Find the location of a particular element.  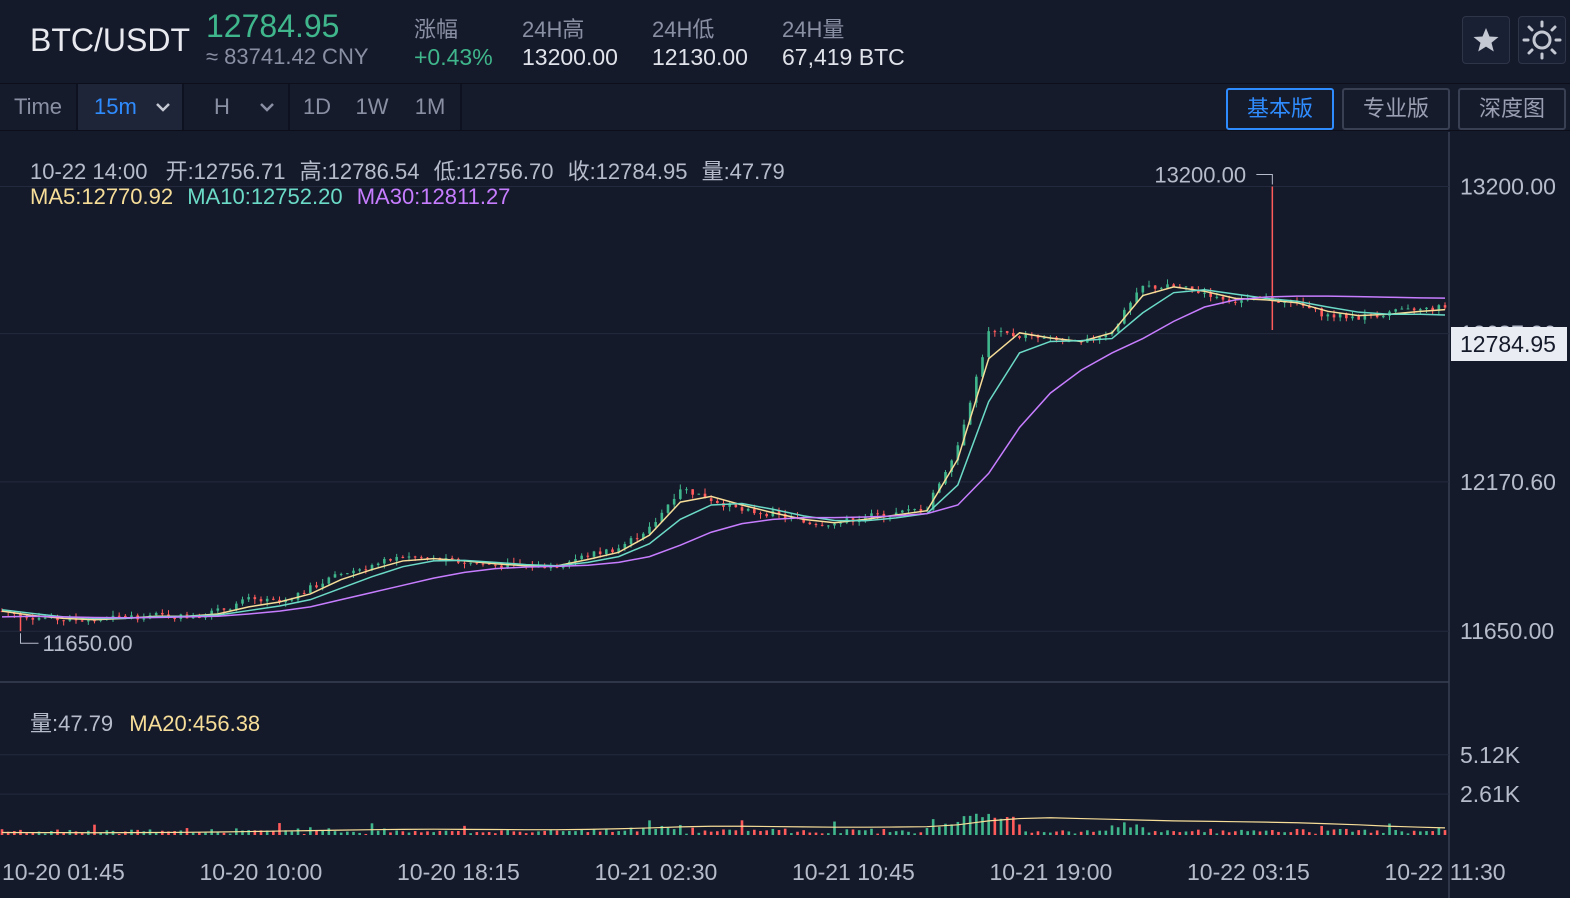

interval-hour: H is located at coordinates (238, 107).